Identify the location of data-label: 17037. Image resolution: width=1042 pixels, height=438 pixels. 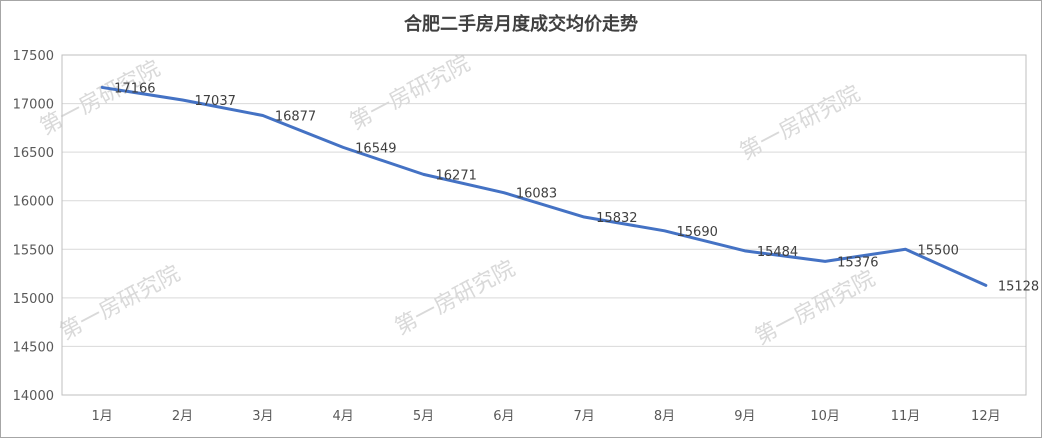
(215, 101).